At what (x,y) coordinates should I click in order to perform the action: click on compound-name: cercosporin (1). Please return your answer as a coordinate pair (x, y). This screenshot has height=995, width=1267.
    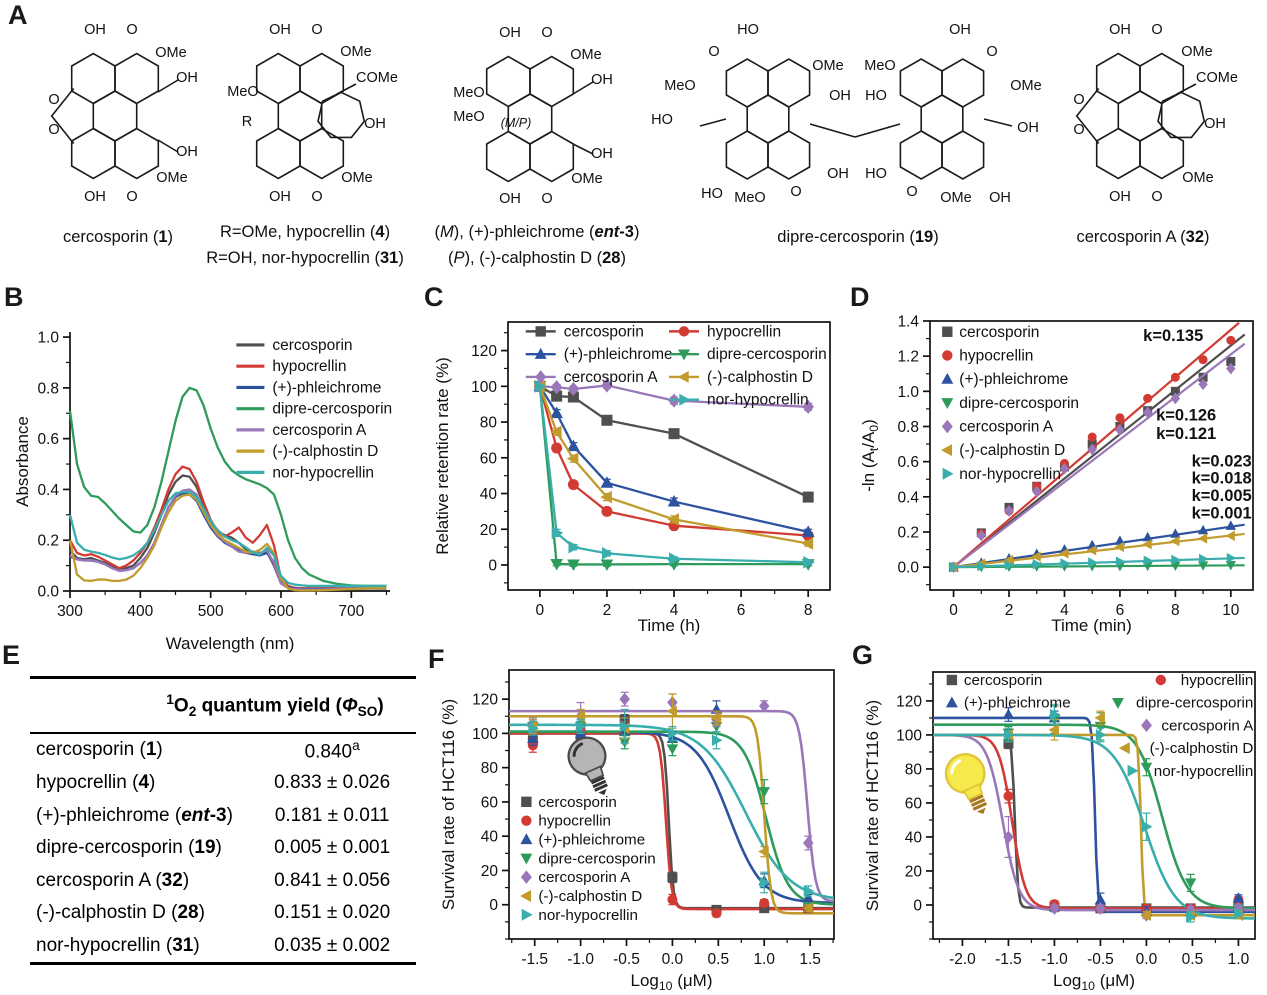
    Looking at the image, I should click on (99, 750).